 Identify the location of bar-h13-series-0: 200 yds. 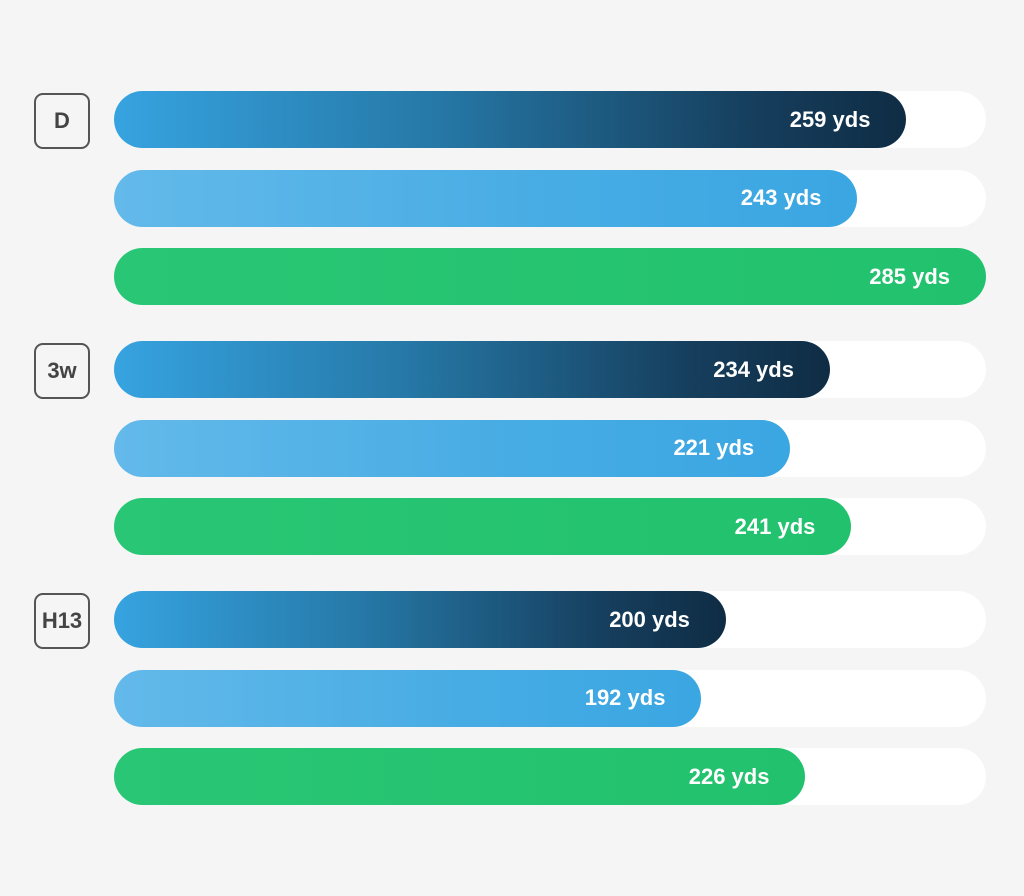
(420, 619).